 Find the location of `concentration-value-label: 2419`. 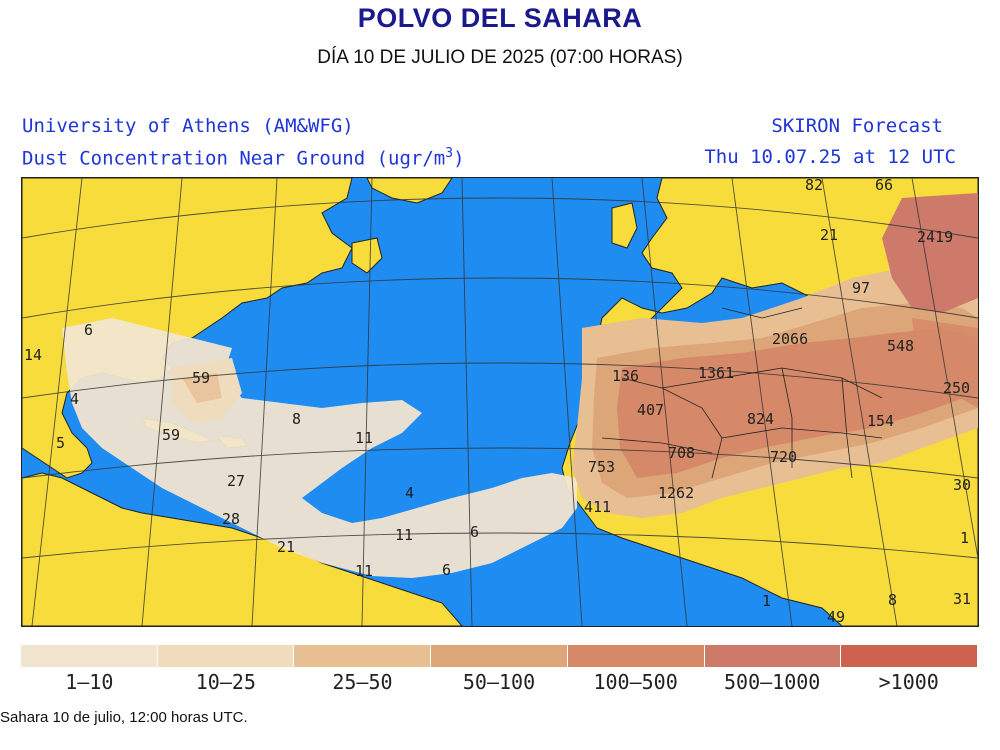

concentration-value-label: 2419 is located at coordinates (935, 237).